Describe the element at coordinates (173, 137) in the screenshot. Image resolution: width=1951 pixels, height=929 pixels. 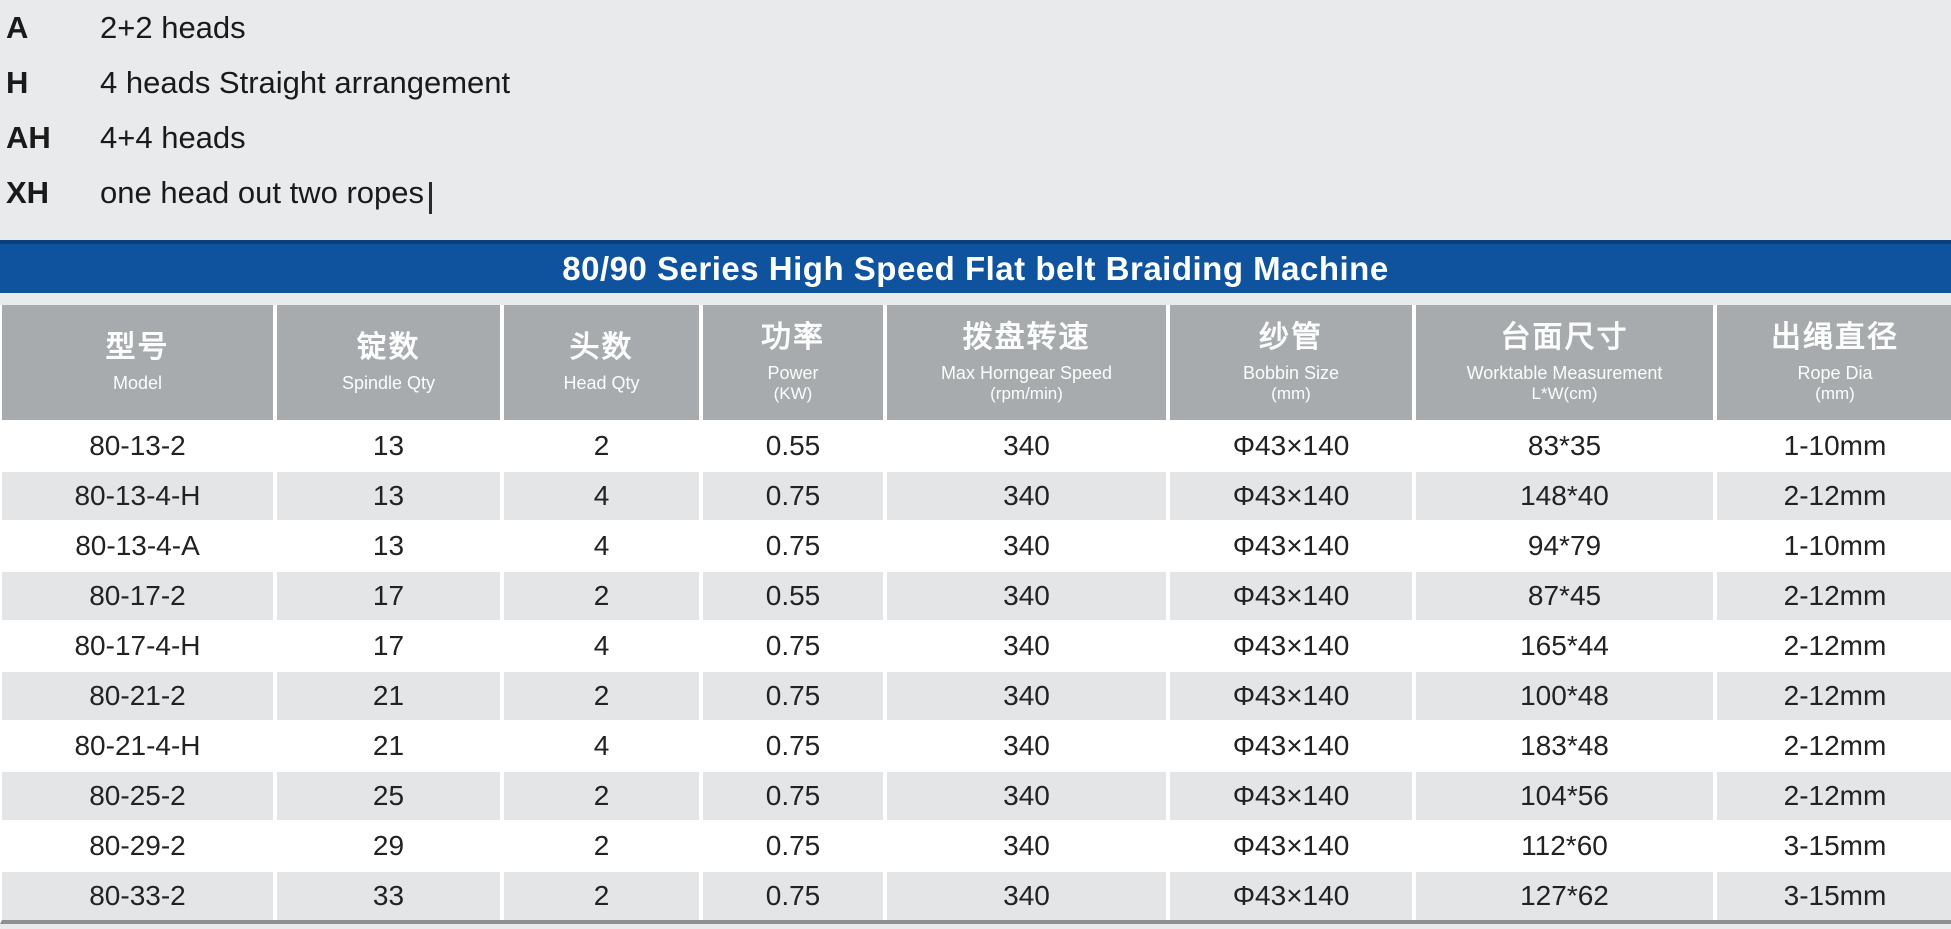
I see `legend-desc: 4+4 heads` at that location.